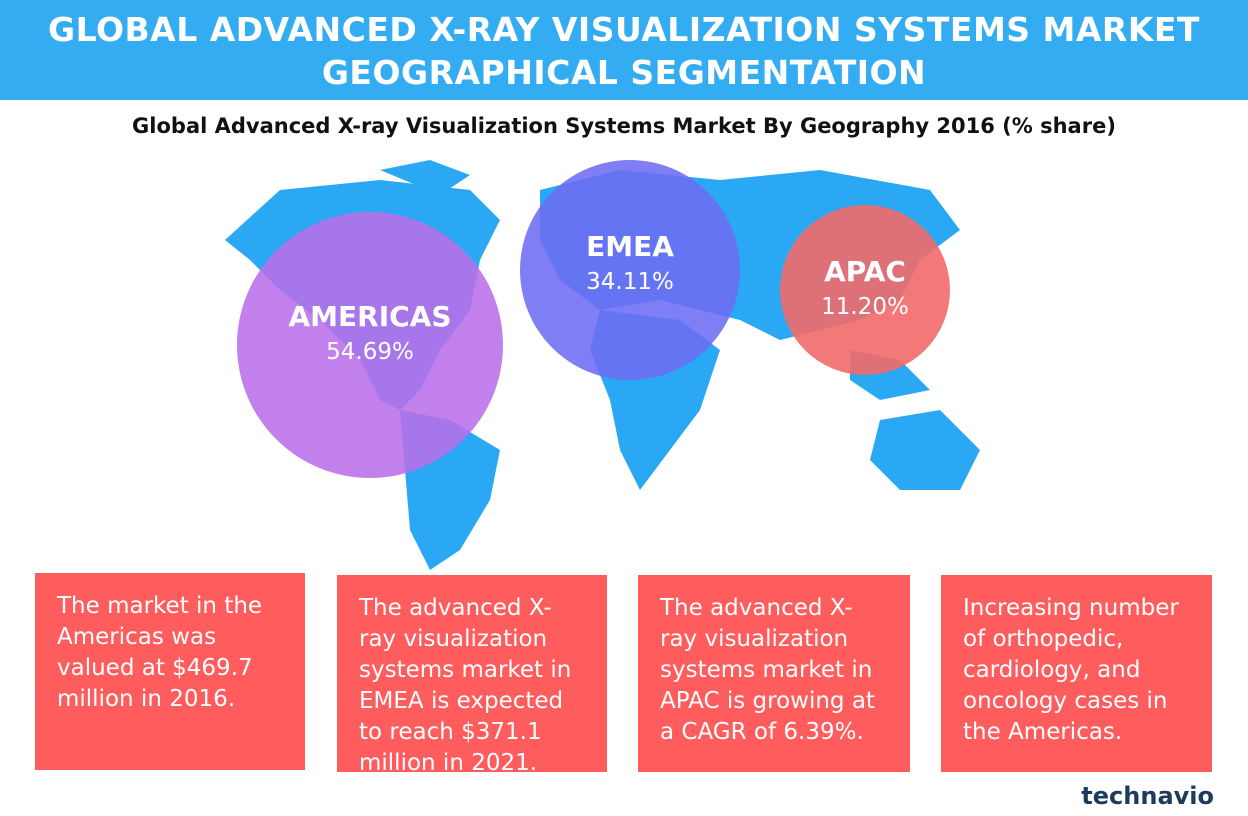 The image size is (1248, 816). I want to click on region-label: APAC 11.20%, so click(865, 287).